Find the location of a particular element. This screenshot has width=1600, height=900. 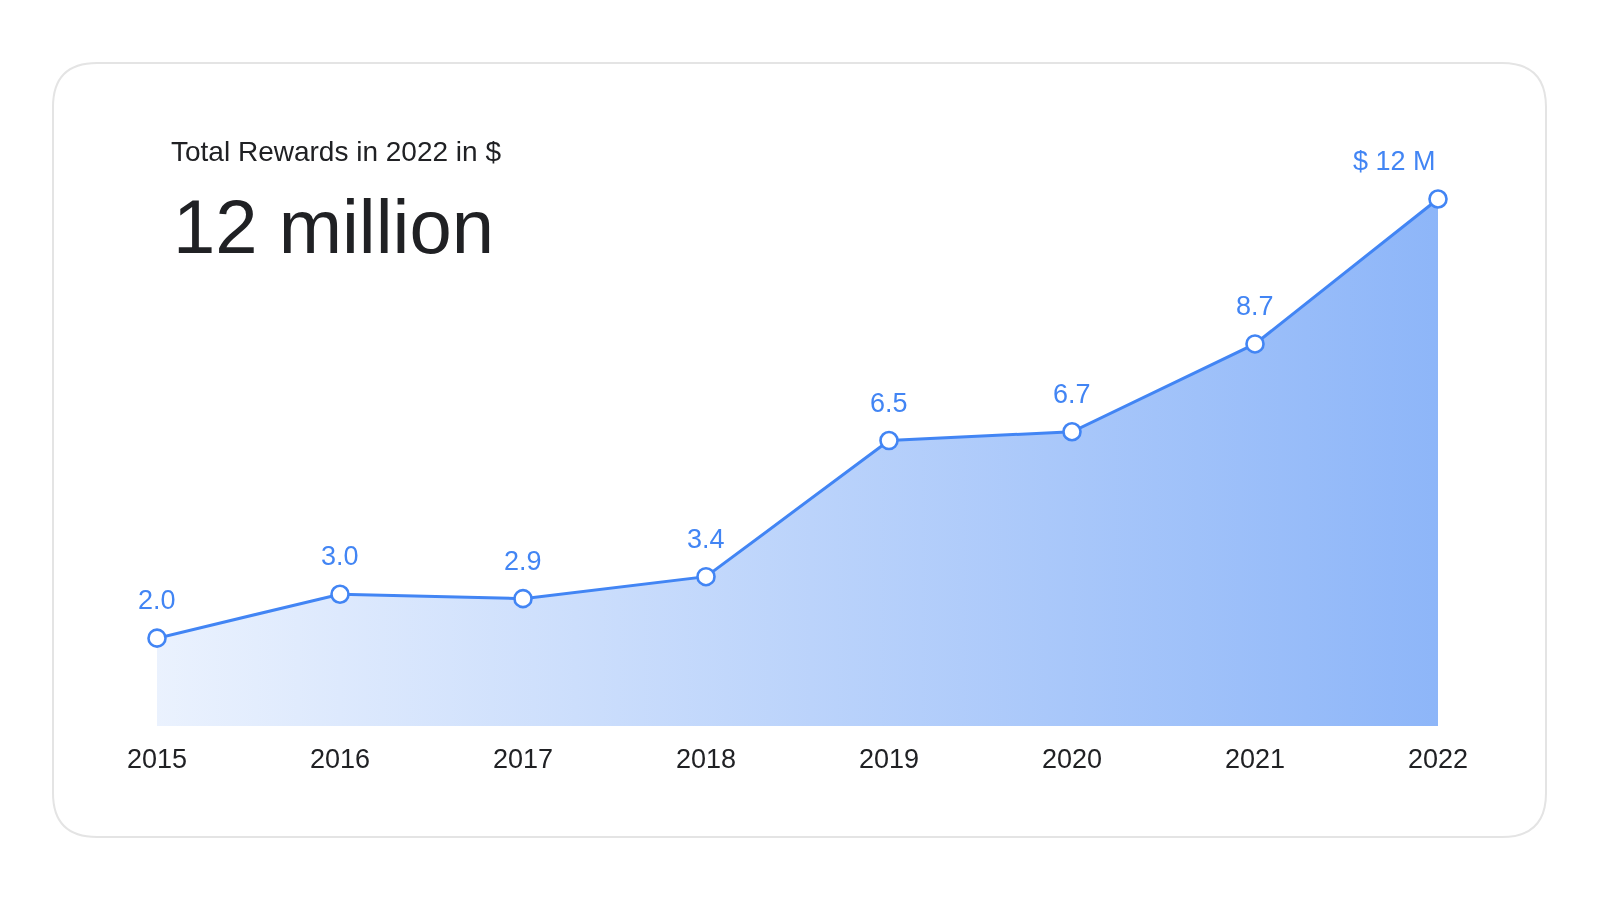

x-tick-label: 2022 is located at coordinates (1438, 759).